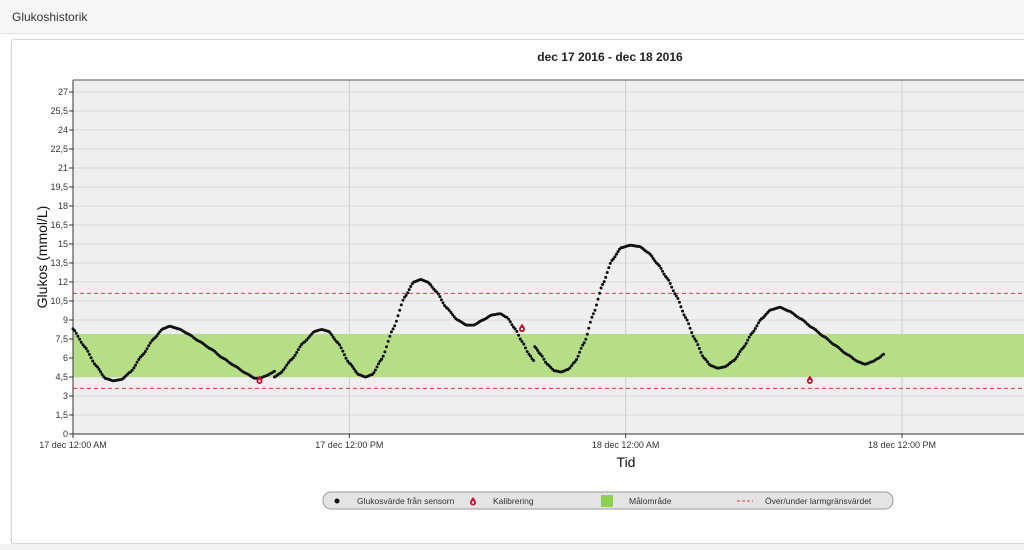 Image resolution: width=1024 pixels, height=550 pixels. Describe the element at coordinates (610, 57) in the screenshot. I see `chart-title: dec 17 2016 - dec 18 2016` at that location.